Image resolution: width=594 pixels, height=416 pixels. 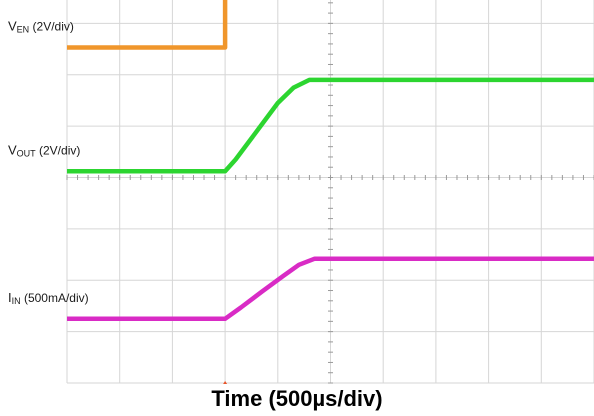 I want to click on trace-label-out: VOUT (2V/div), so click(x=44, y=150).